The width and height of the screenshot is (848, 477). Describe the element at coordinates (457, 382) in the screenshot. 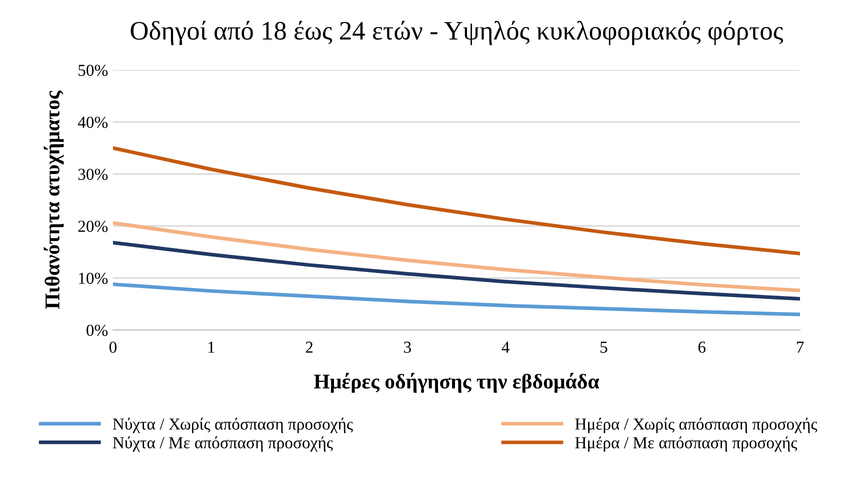

I see `x-axis-title: Ημέρες οδήγησης την εβδομάδα` at that location.